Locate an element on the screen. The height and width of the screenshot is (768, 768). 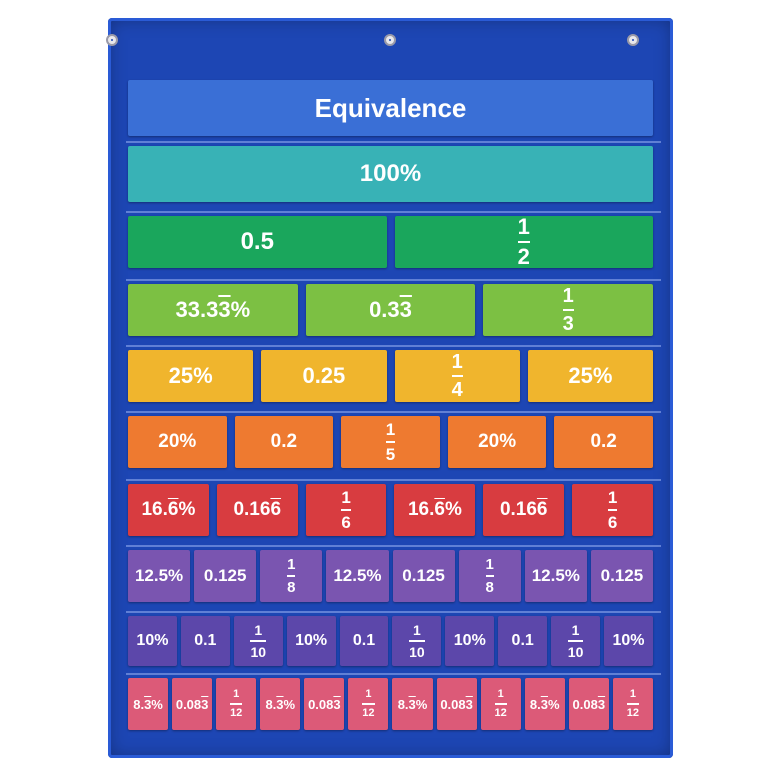
fraction-row-1: 100% is located at coordinates (390, 174).